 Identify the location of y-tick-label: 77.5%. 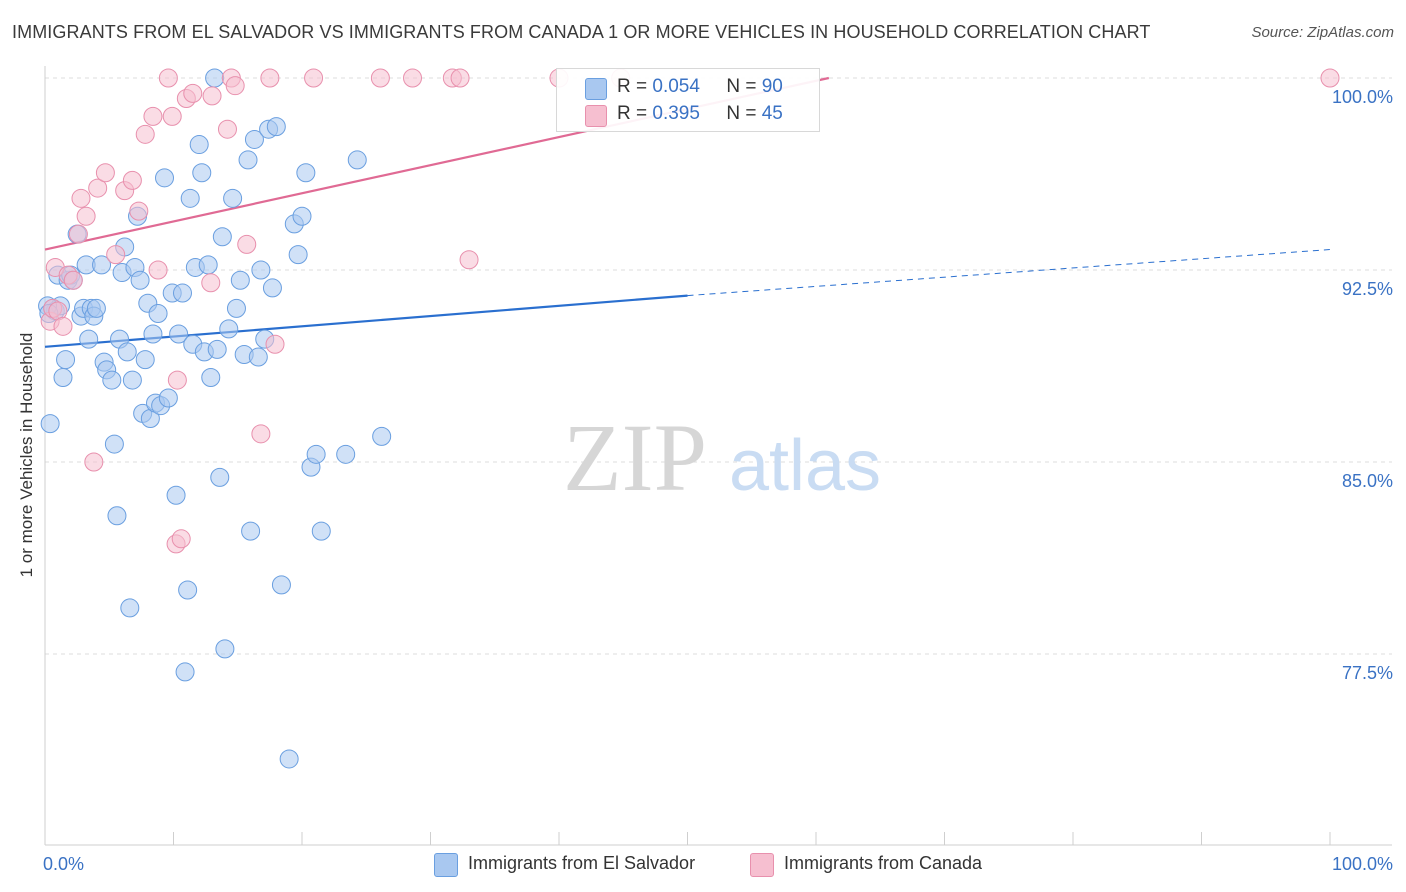
(1367, 673).